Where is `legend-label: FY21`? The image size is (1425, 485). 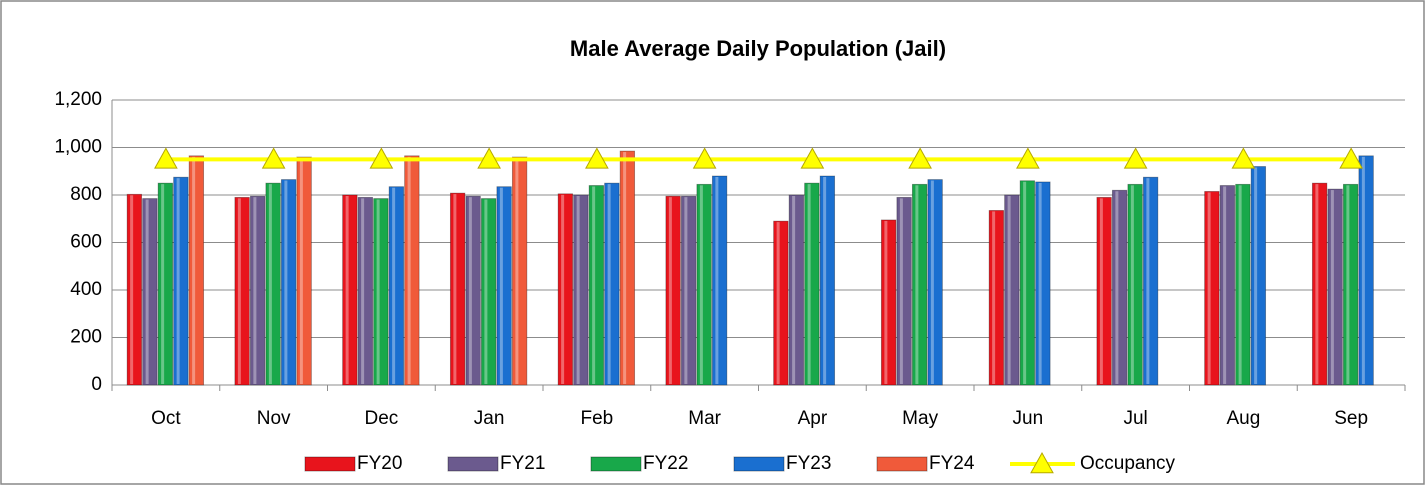 legend-label: FY21 is located at coordinates (522, 463).